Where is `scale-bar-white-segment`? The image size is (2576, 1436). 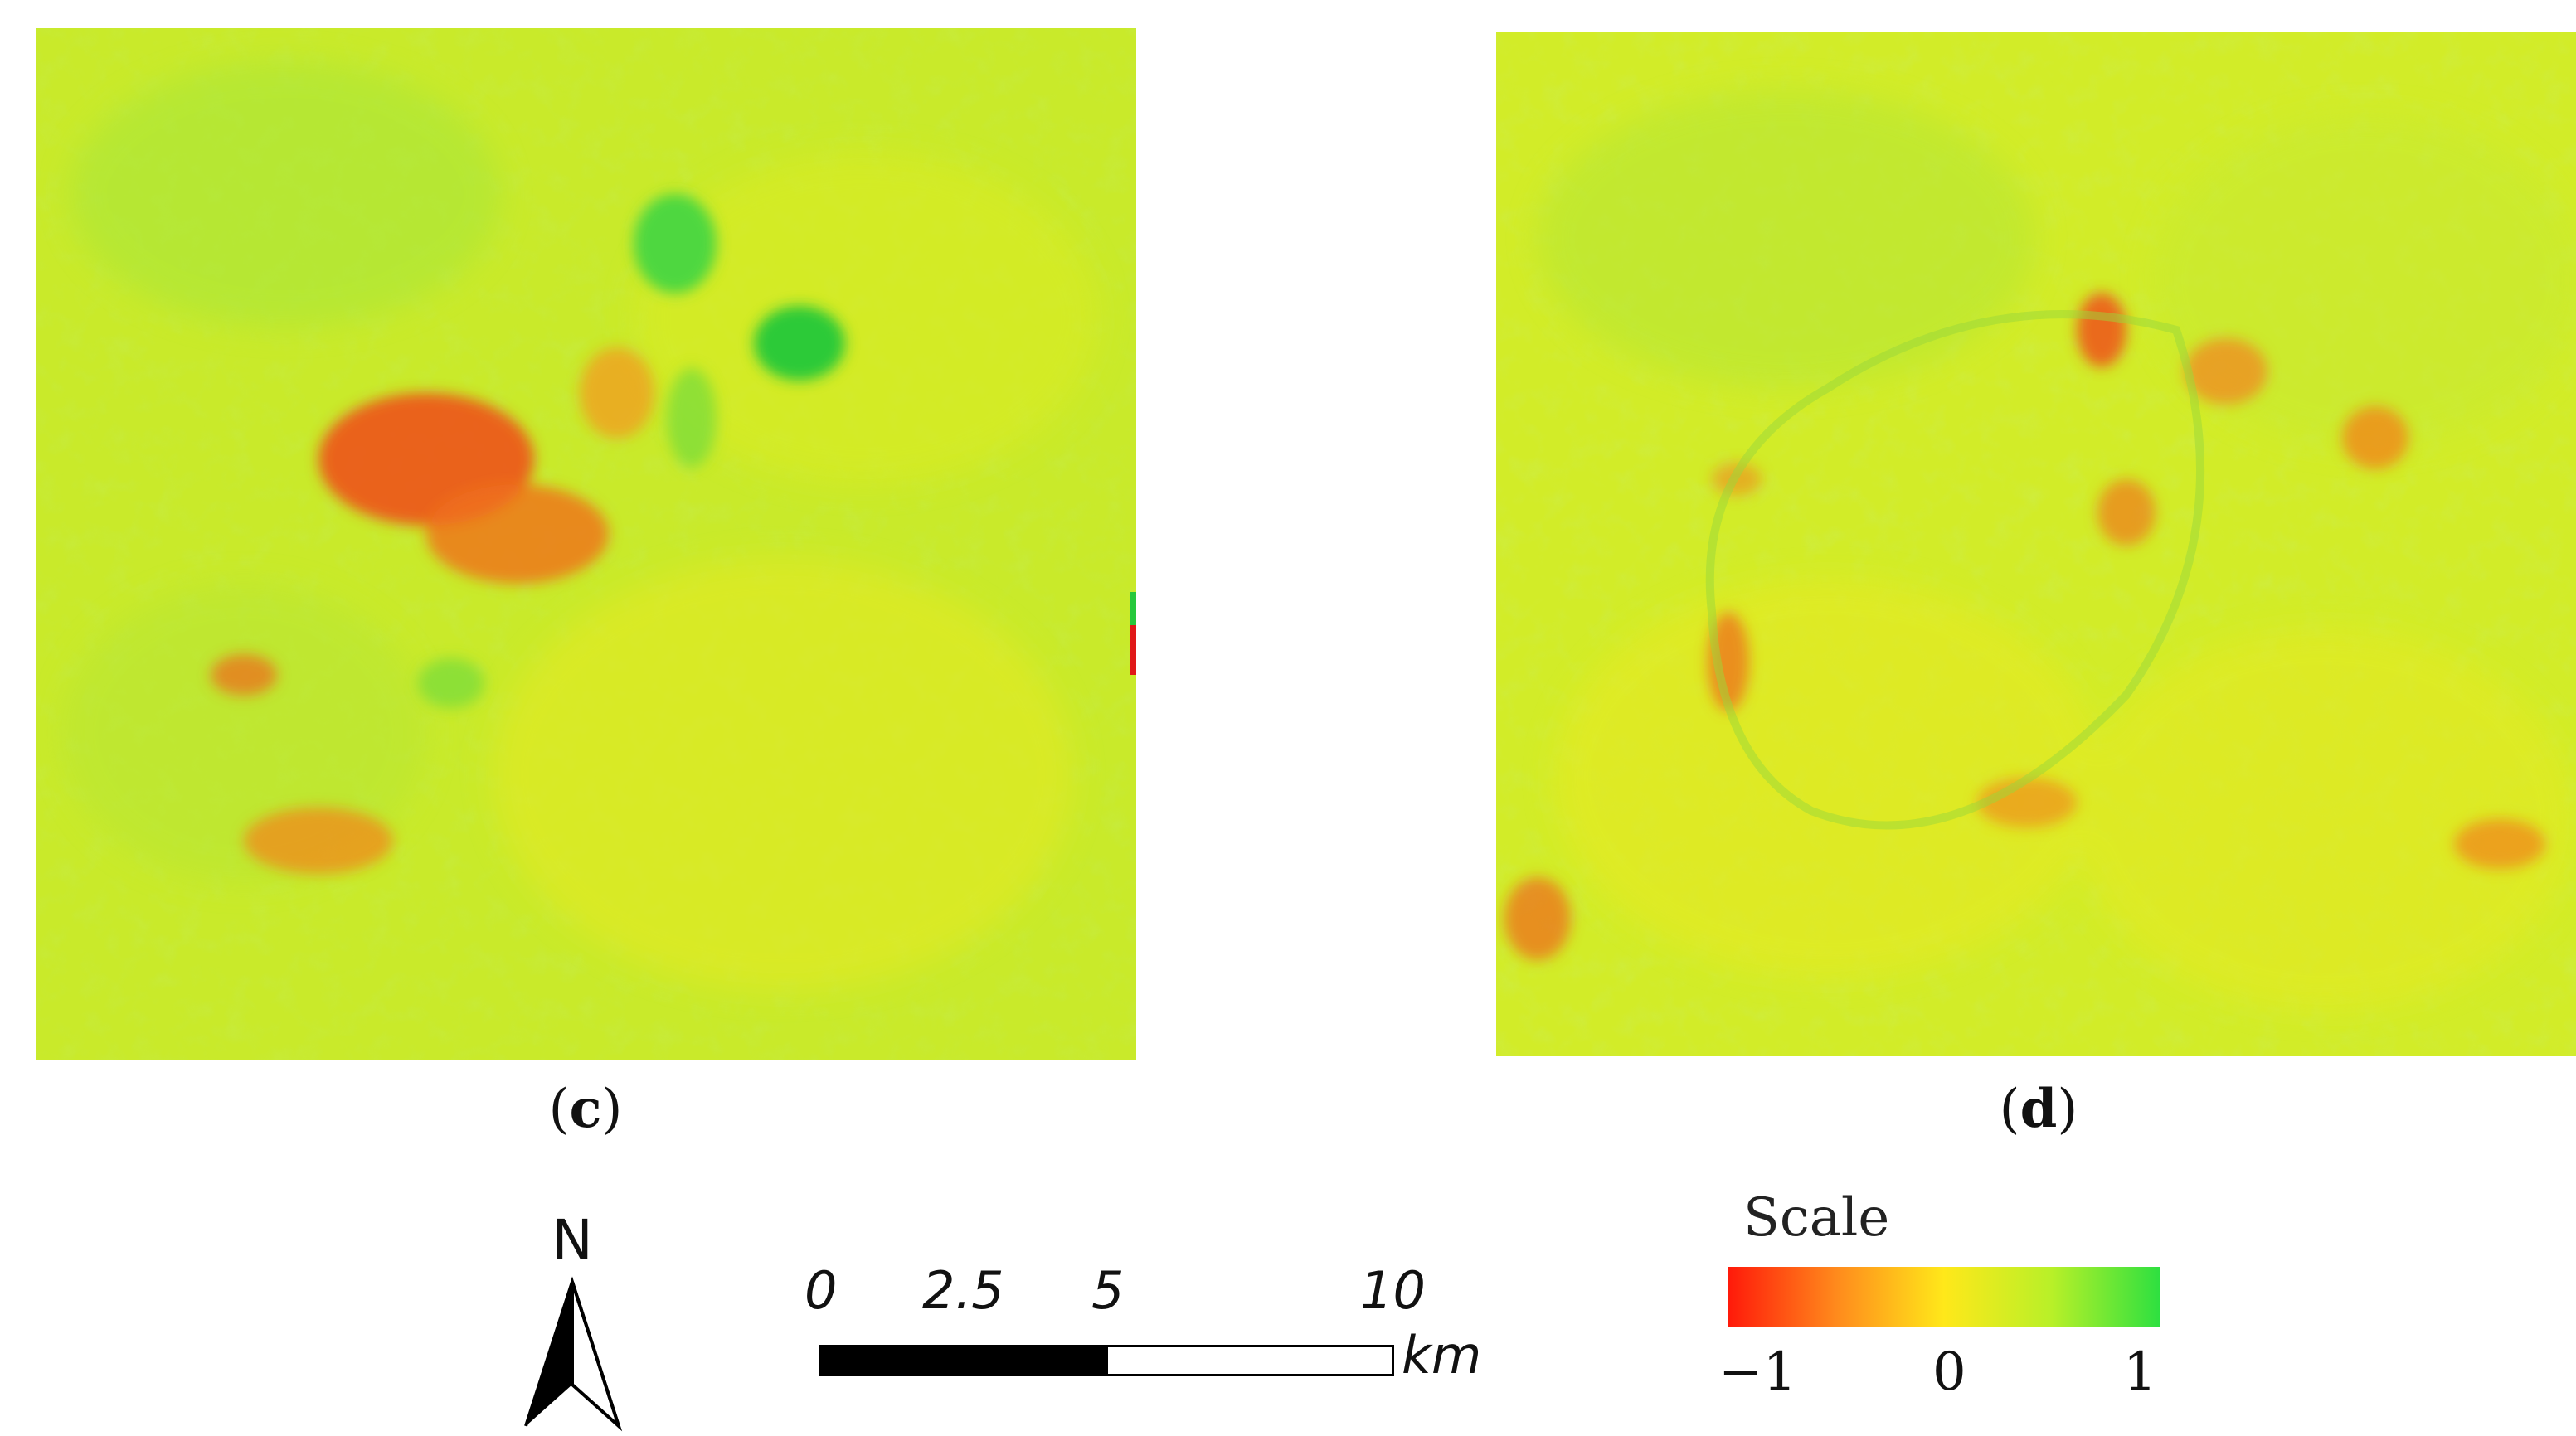
scale-bar-white-segment is located at coordinates (1250, 1360).